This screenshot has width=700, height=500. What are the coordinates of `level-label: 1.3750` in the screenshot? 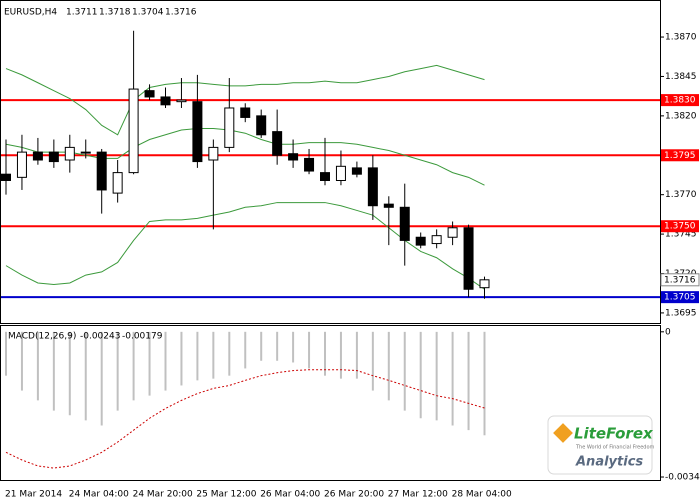 It's located at (680, 227).